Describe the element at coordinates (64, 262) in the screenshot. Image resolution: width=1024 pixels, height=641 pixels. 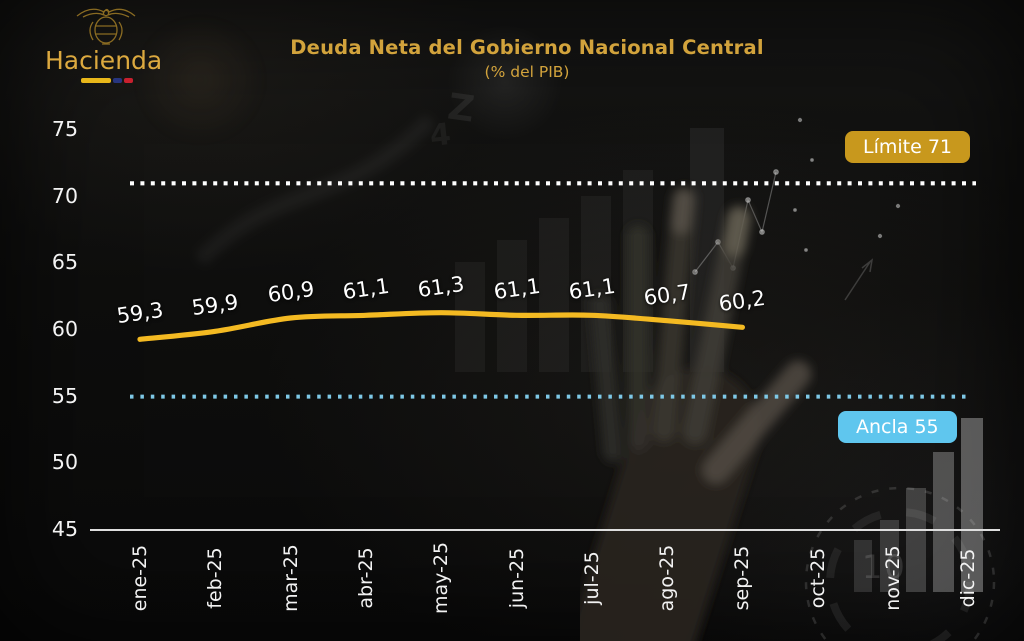
I see `y-tick-65: 65` at that location.